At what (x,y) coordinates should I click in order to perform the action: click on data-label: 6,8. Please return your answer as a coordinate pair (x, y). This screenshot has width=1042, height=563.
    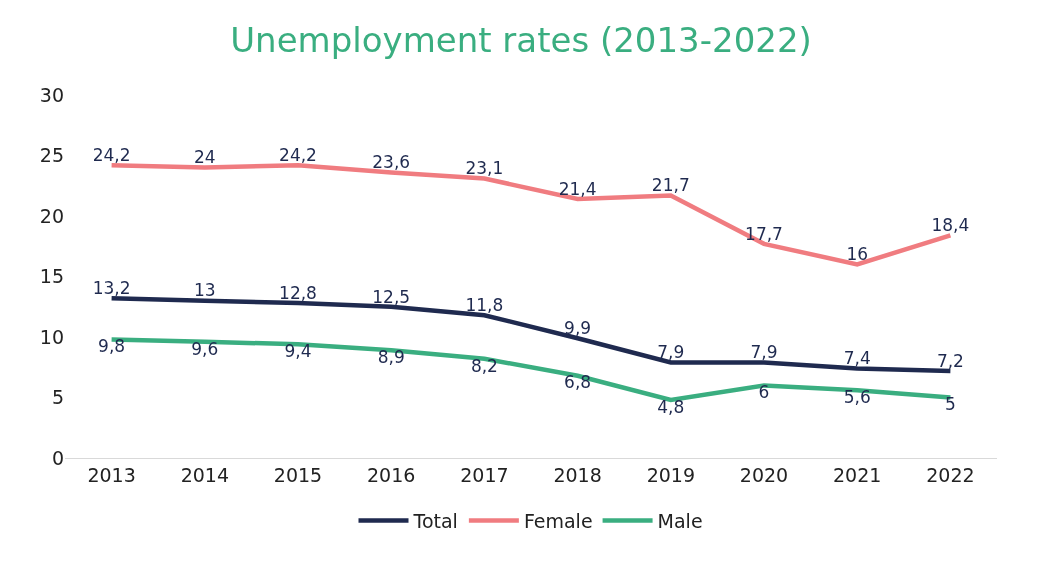
    Looking at the image, I should click on (578, 382).